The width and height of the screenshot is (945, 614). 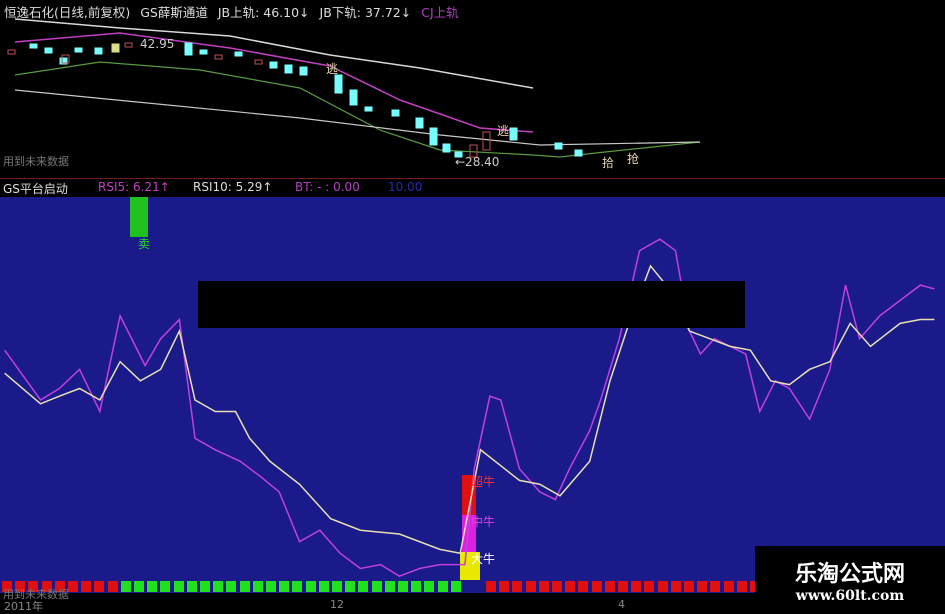 I want to click on jb-upper: JB上轨: 46.10↓, so click(x=263, y=12).